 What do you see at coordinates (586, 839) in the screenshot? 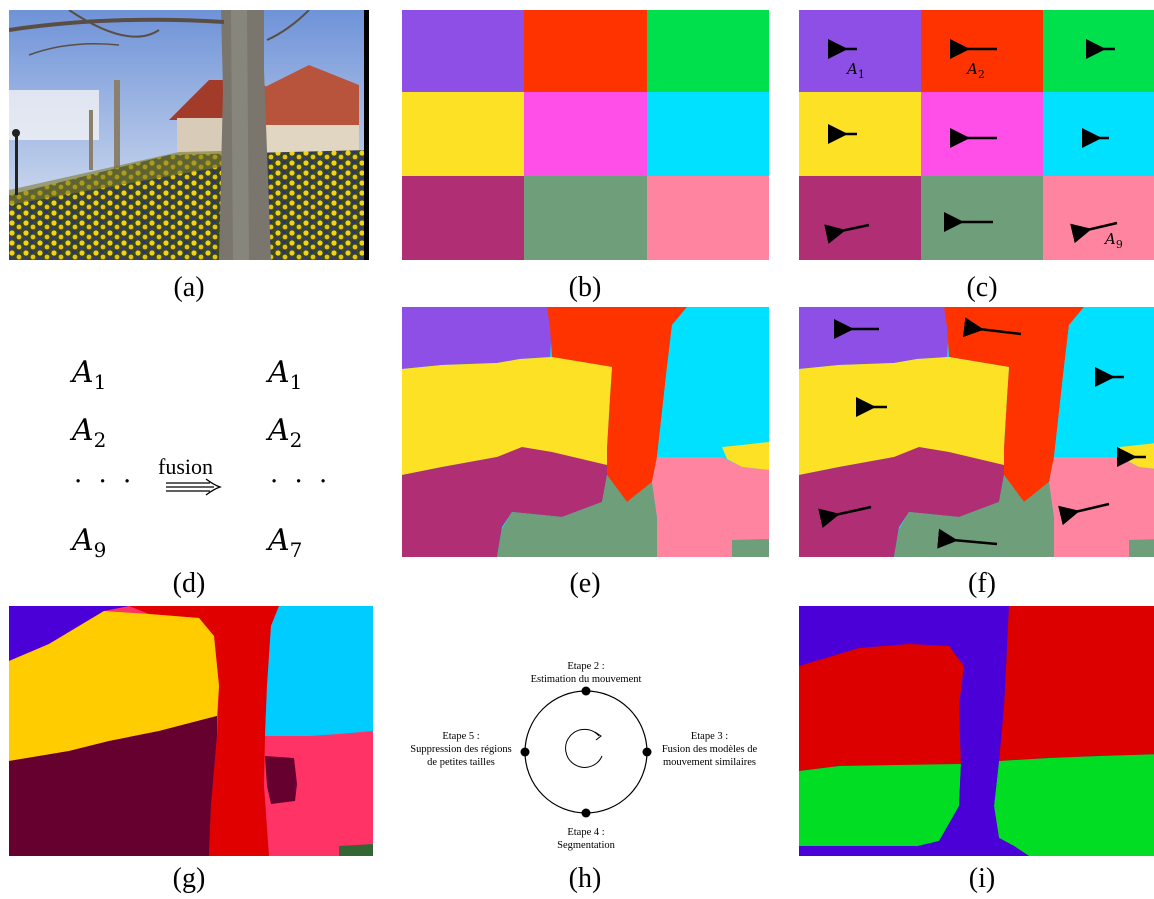
I see `label-step4: Etape 4 : Segmentation` at bounding box center [586, 839].